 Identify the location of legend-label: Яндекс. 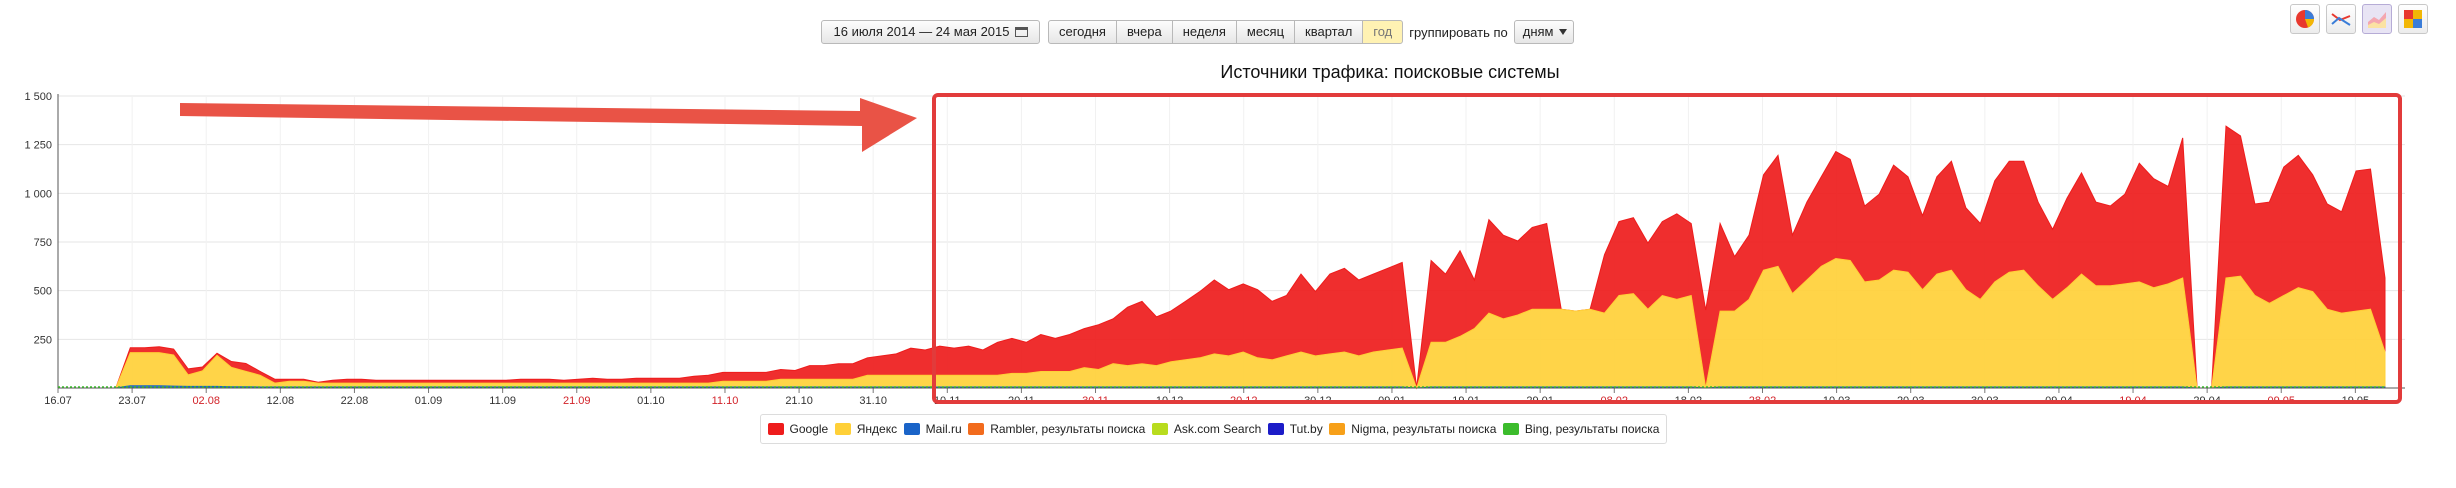
(877, 429).